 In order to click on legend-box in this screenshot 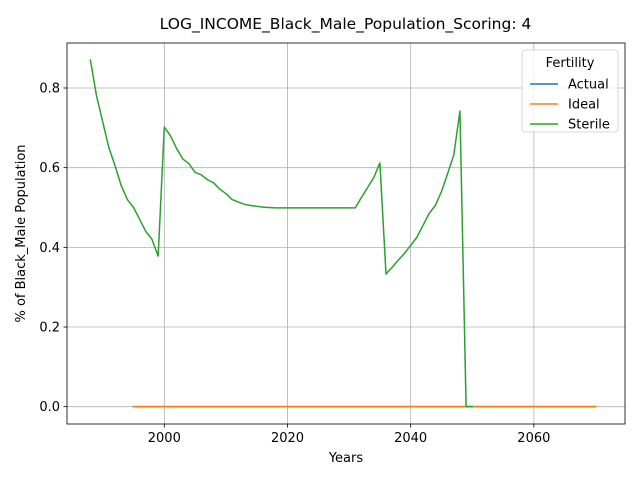, I will do `click(570, 91)`.